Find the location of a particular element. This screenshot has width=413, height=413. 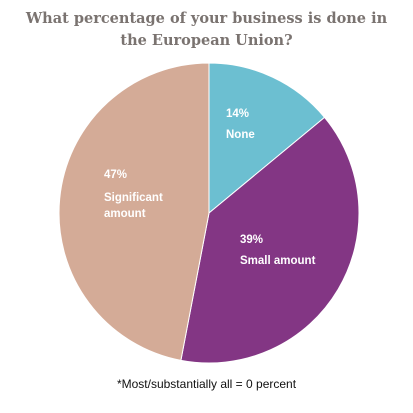

chart-footnote: *Most/substantially all = 0 percent is located at coordinates (206, 384).